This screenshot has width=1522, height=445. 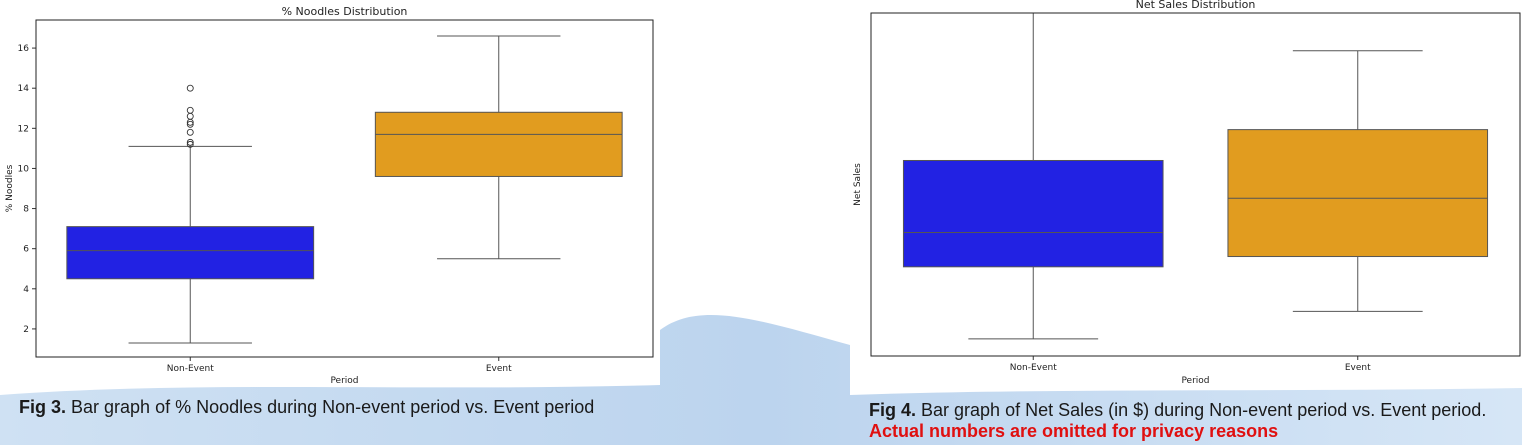 What do you see at coordinates (26, 330) in the screenshot?
I see `y-tick-label: 2` at bounding box center [26, 330].